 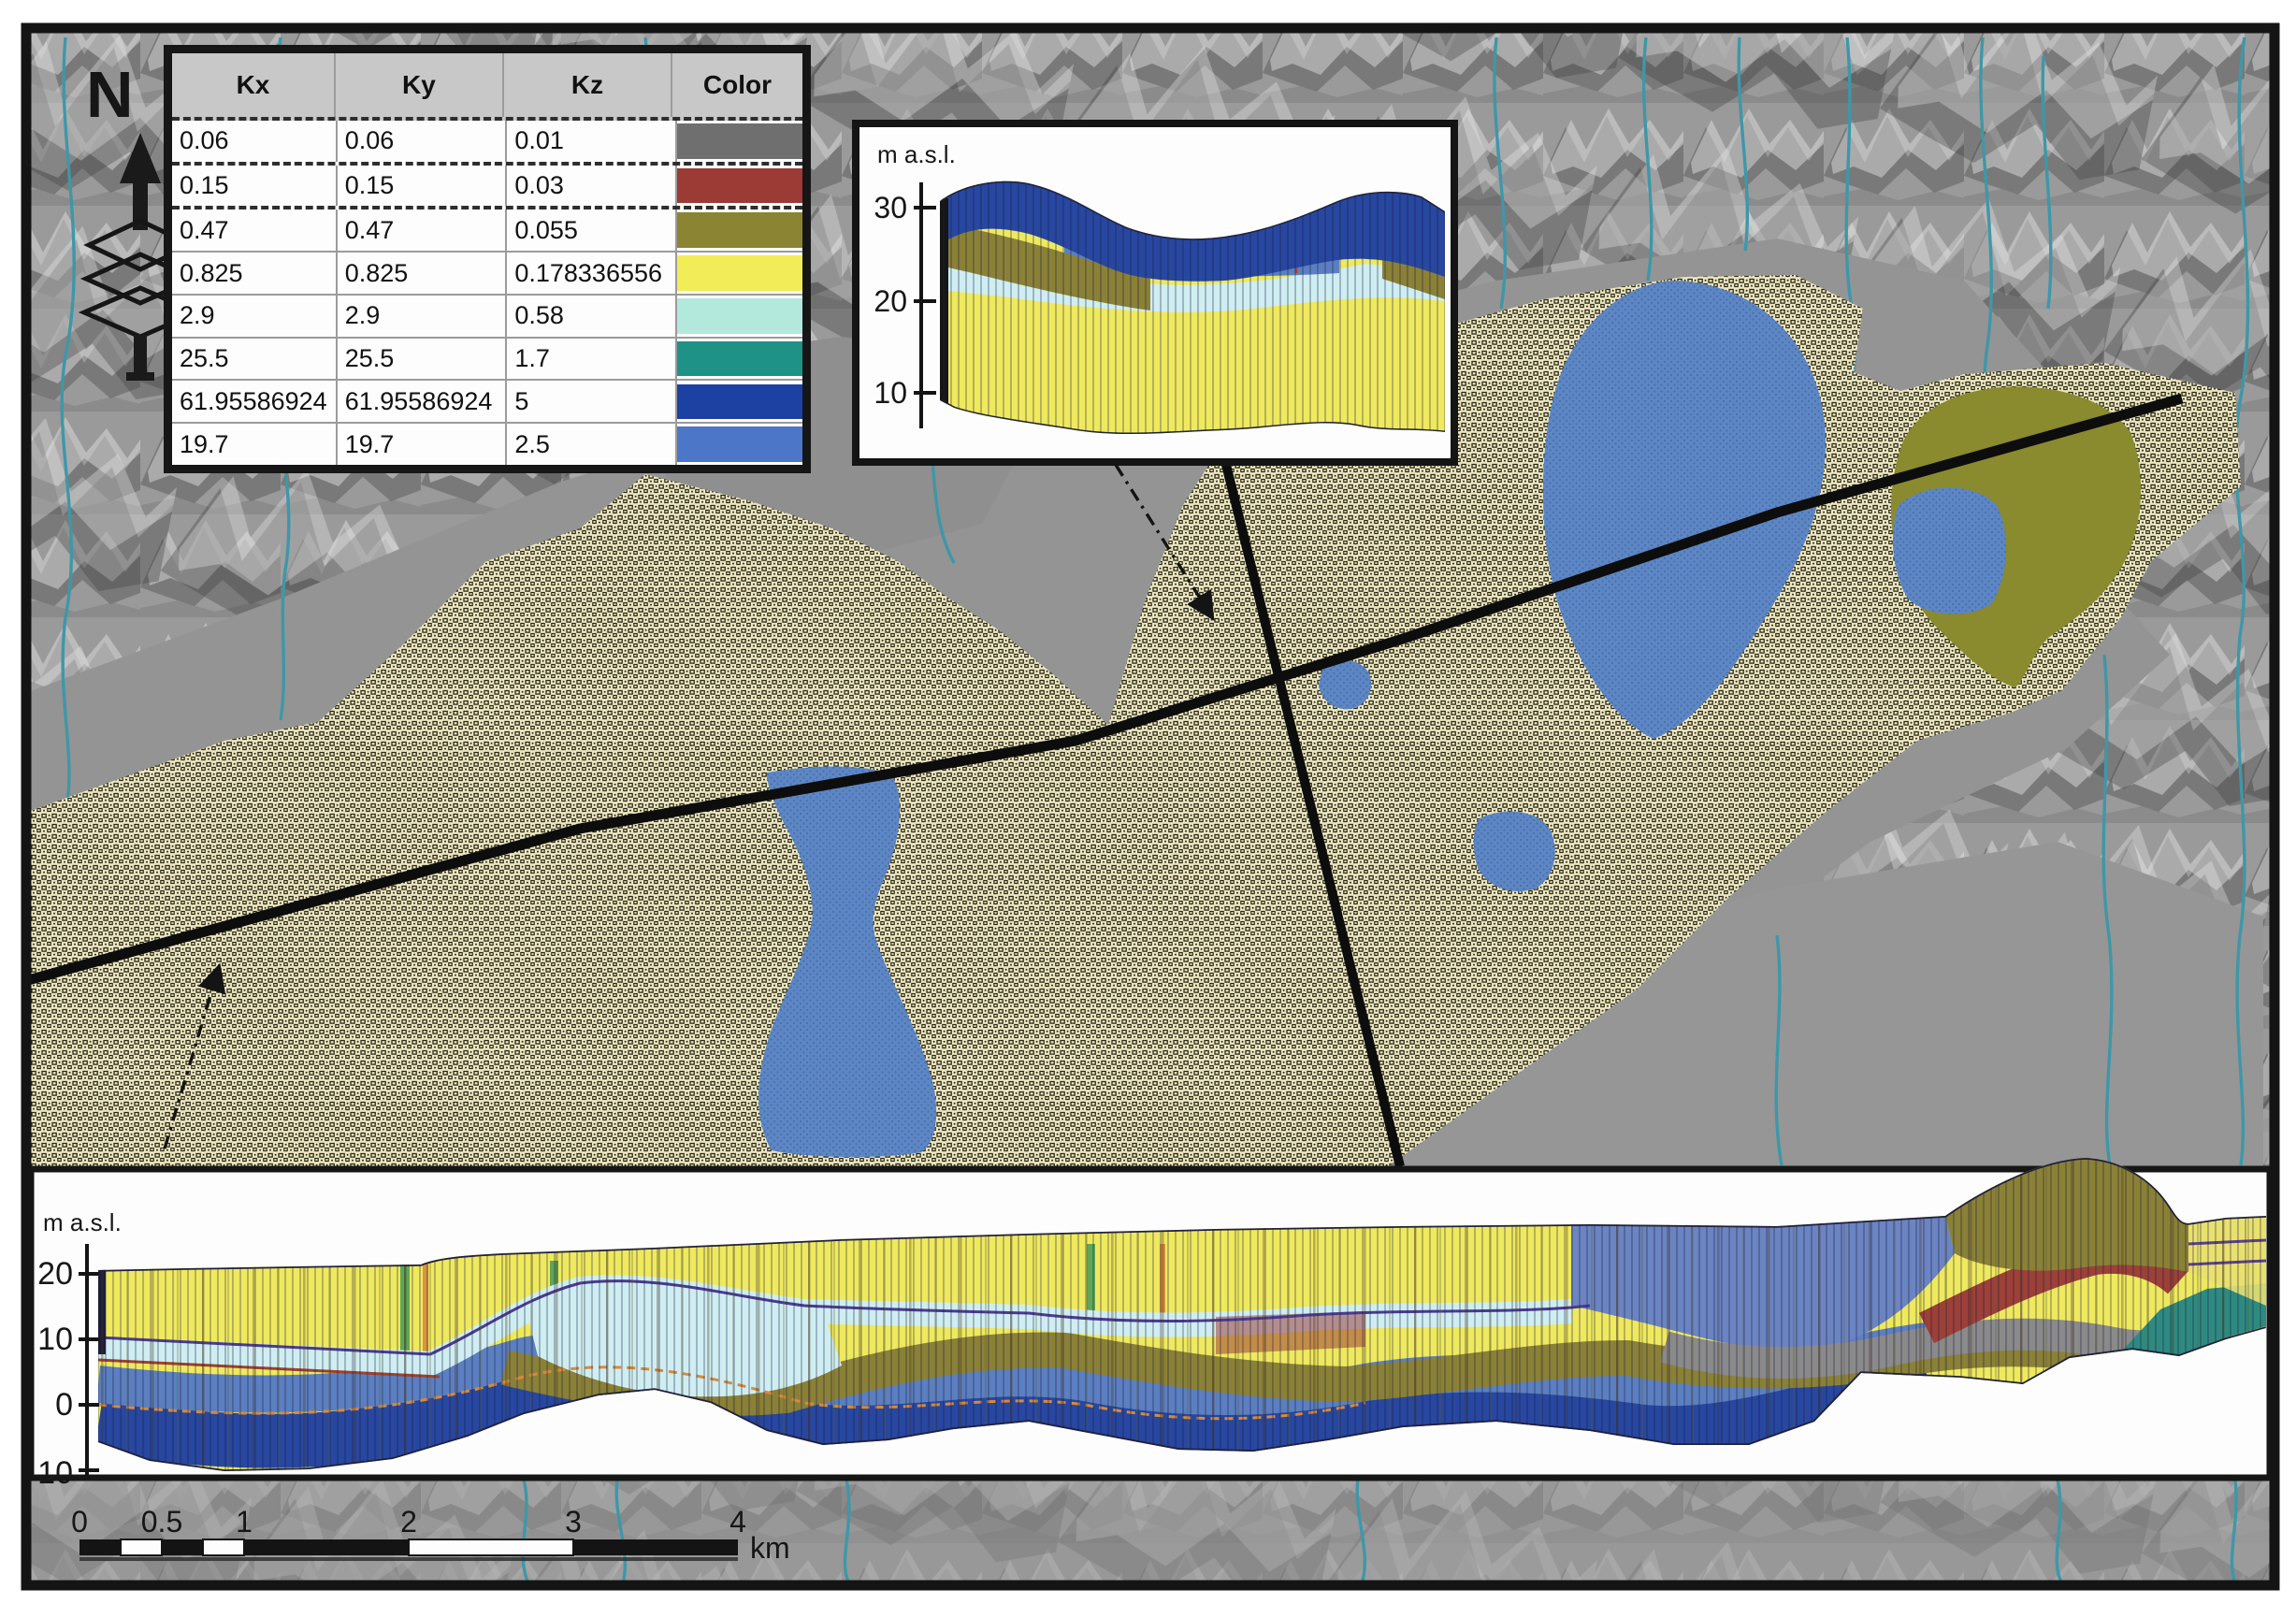 What do you see at coordinates (847, 962) in the screenshot?
I see `lake-zone-hourglass` at bounding box center [847, 962].